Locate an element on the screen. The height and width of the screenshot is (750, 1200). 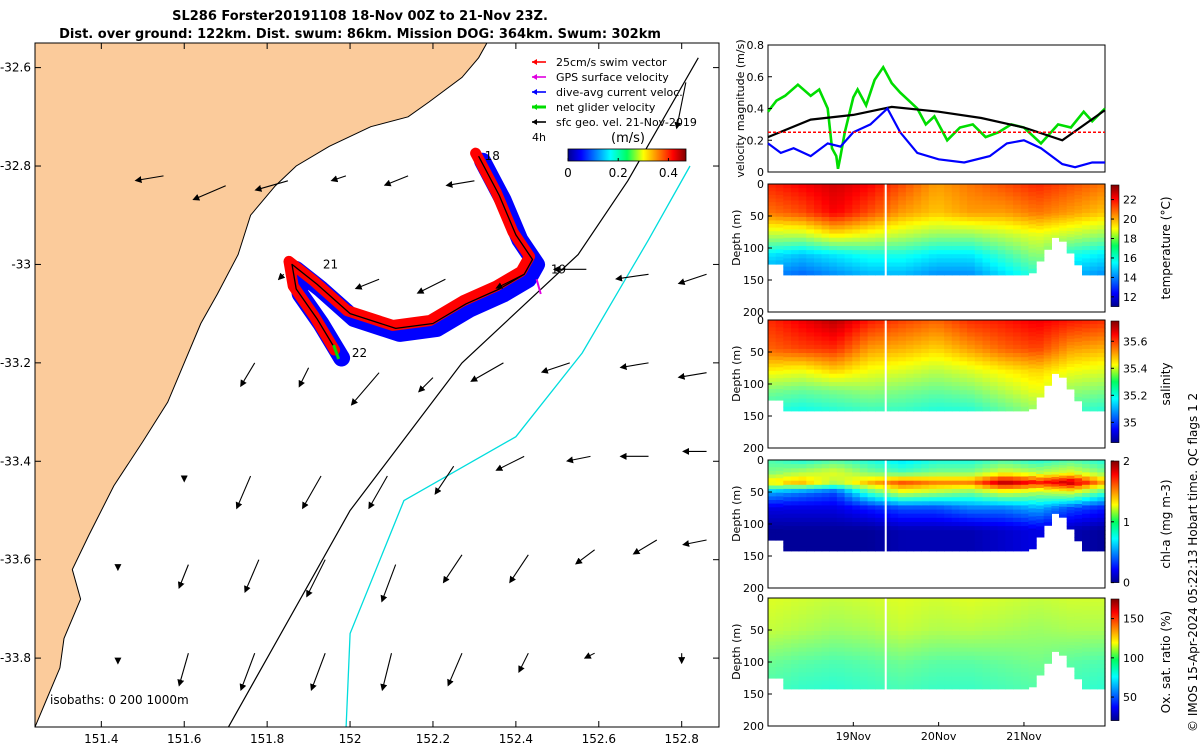
geo-velocity-arrow is located at coordinates (431, 286).